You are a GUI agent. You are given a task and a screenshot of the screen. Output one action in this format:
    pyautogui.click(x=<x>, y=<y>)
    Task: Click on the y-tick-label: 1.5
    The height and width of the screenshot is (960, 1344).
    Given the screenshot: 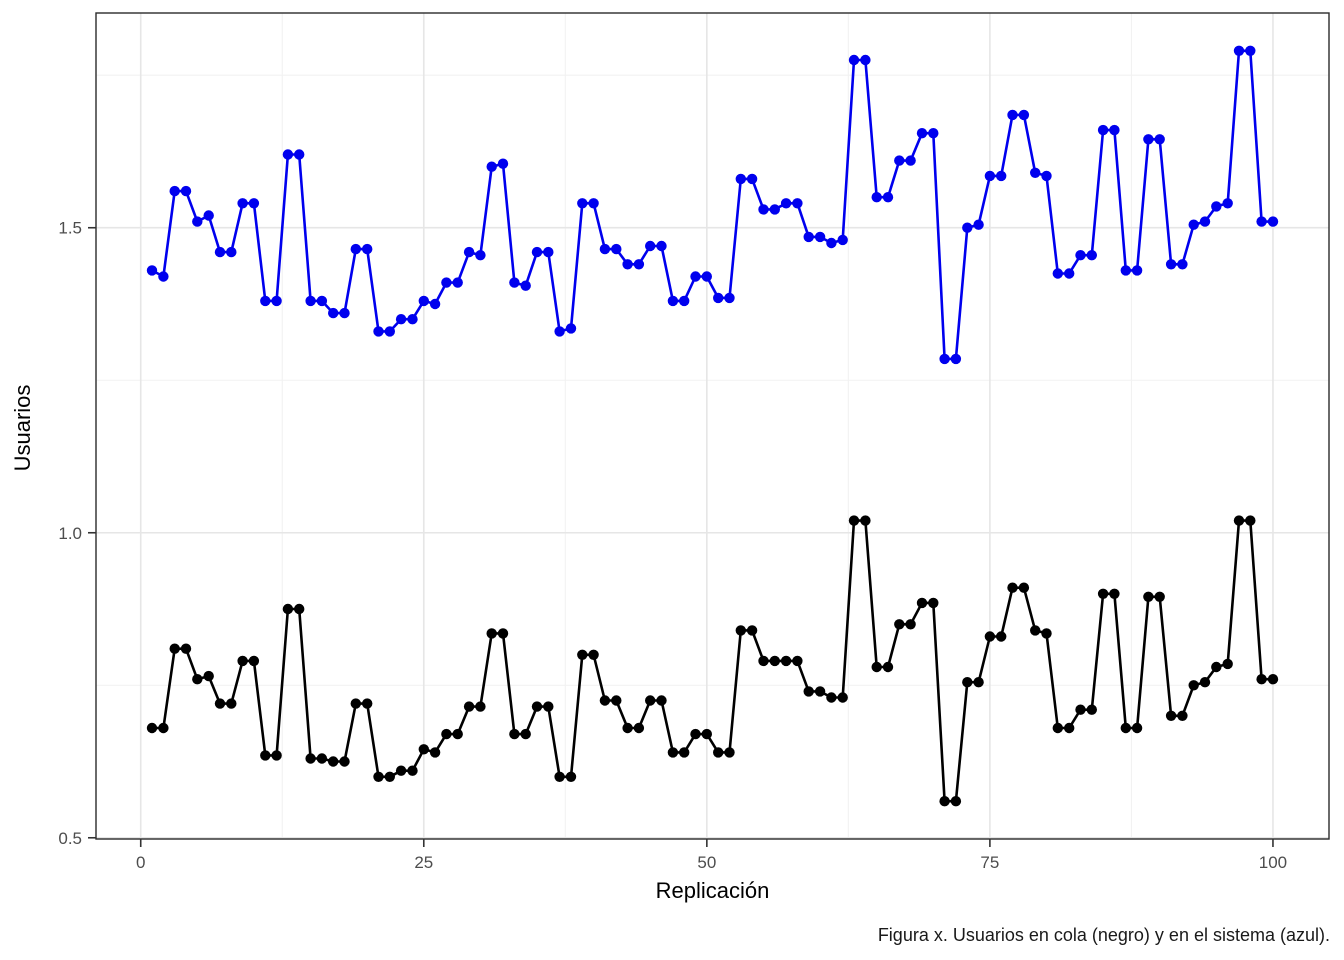 What is the action you would take?
    pyautogui.click(x=70, y=228)
    